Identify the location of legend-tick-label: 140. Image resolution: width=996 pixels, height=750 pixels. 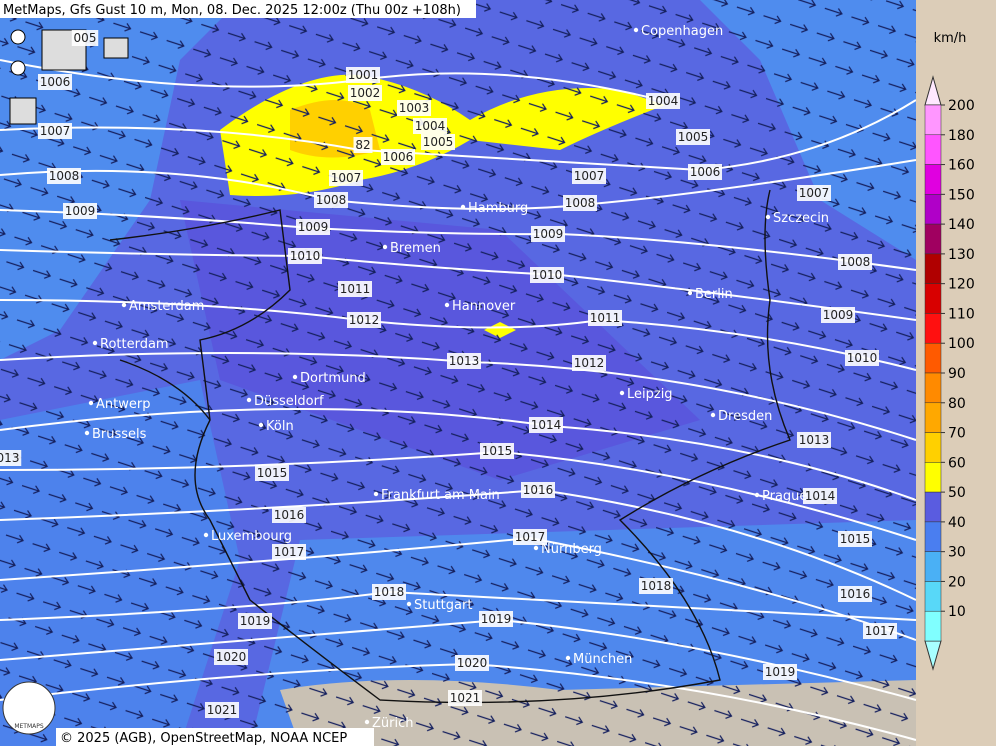
(961, 225).